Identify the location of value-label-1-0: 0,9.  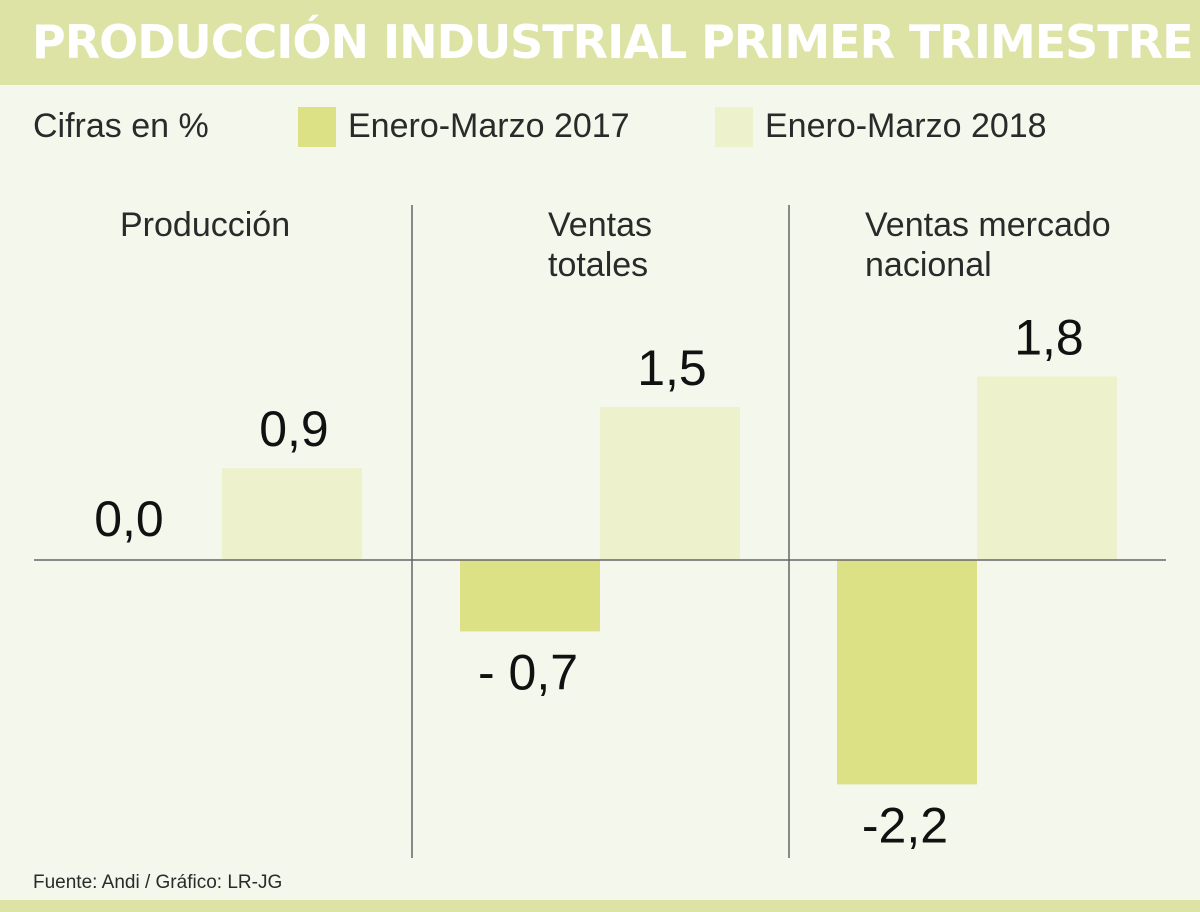
(294, 429).